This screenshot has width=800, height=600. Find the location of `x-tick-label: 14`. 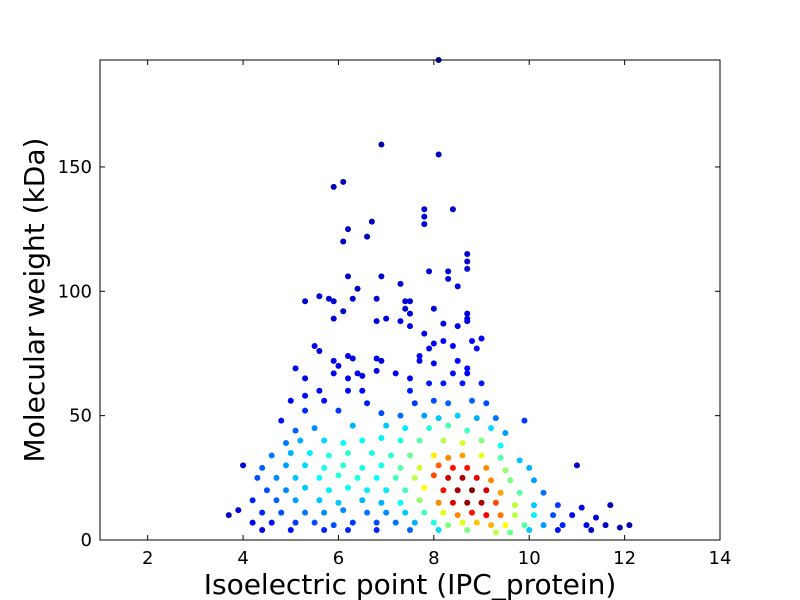

x-tick-label: 14 is located at coordinates (720, 558).